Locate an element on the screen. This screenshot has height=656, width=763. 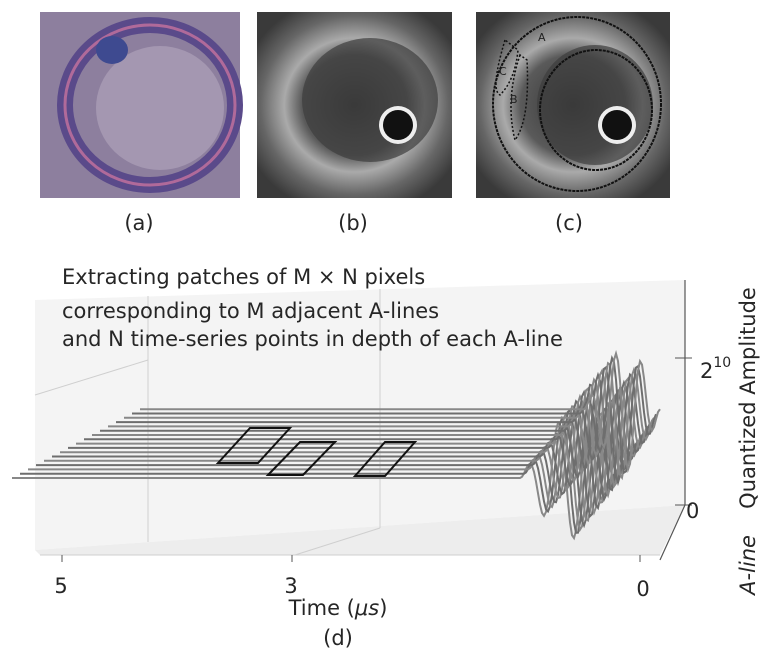
amplitude-tick: 0 is located at coordinates (692, 511).